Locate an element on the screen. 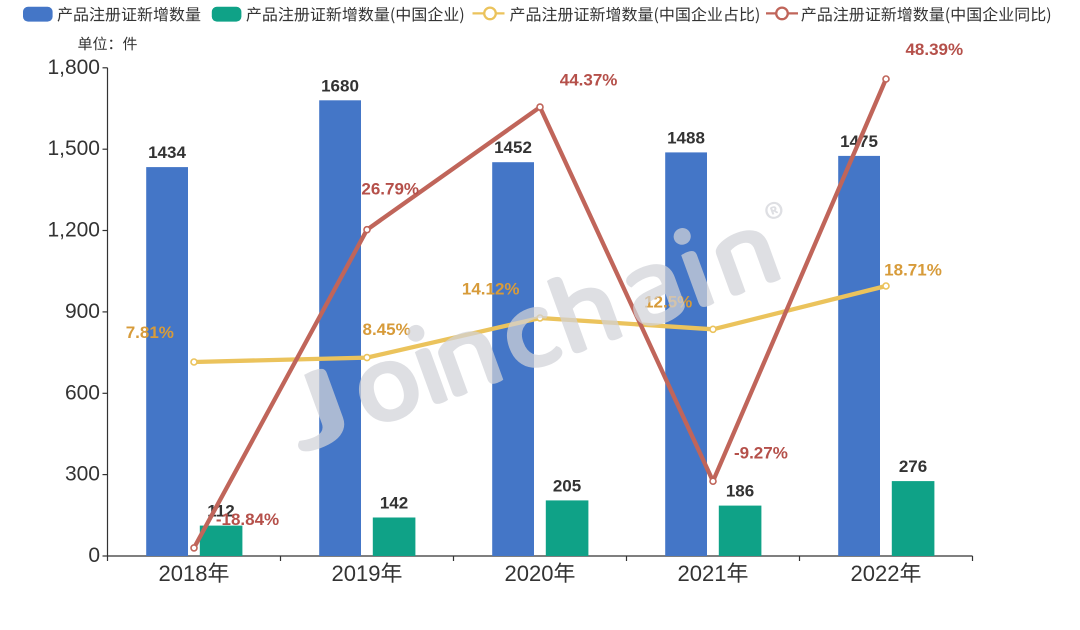  svg-text: 205 is located at coordinates (567, 485).